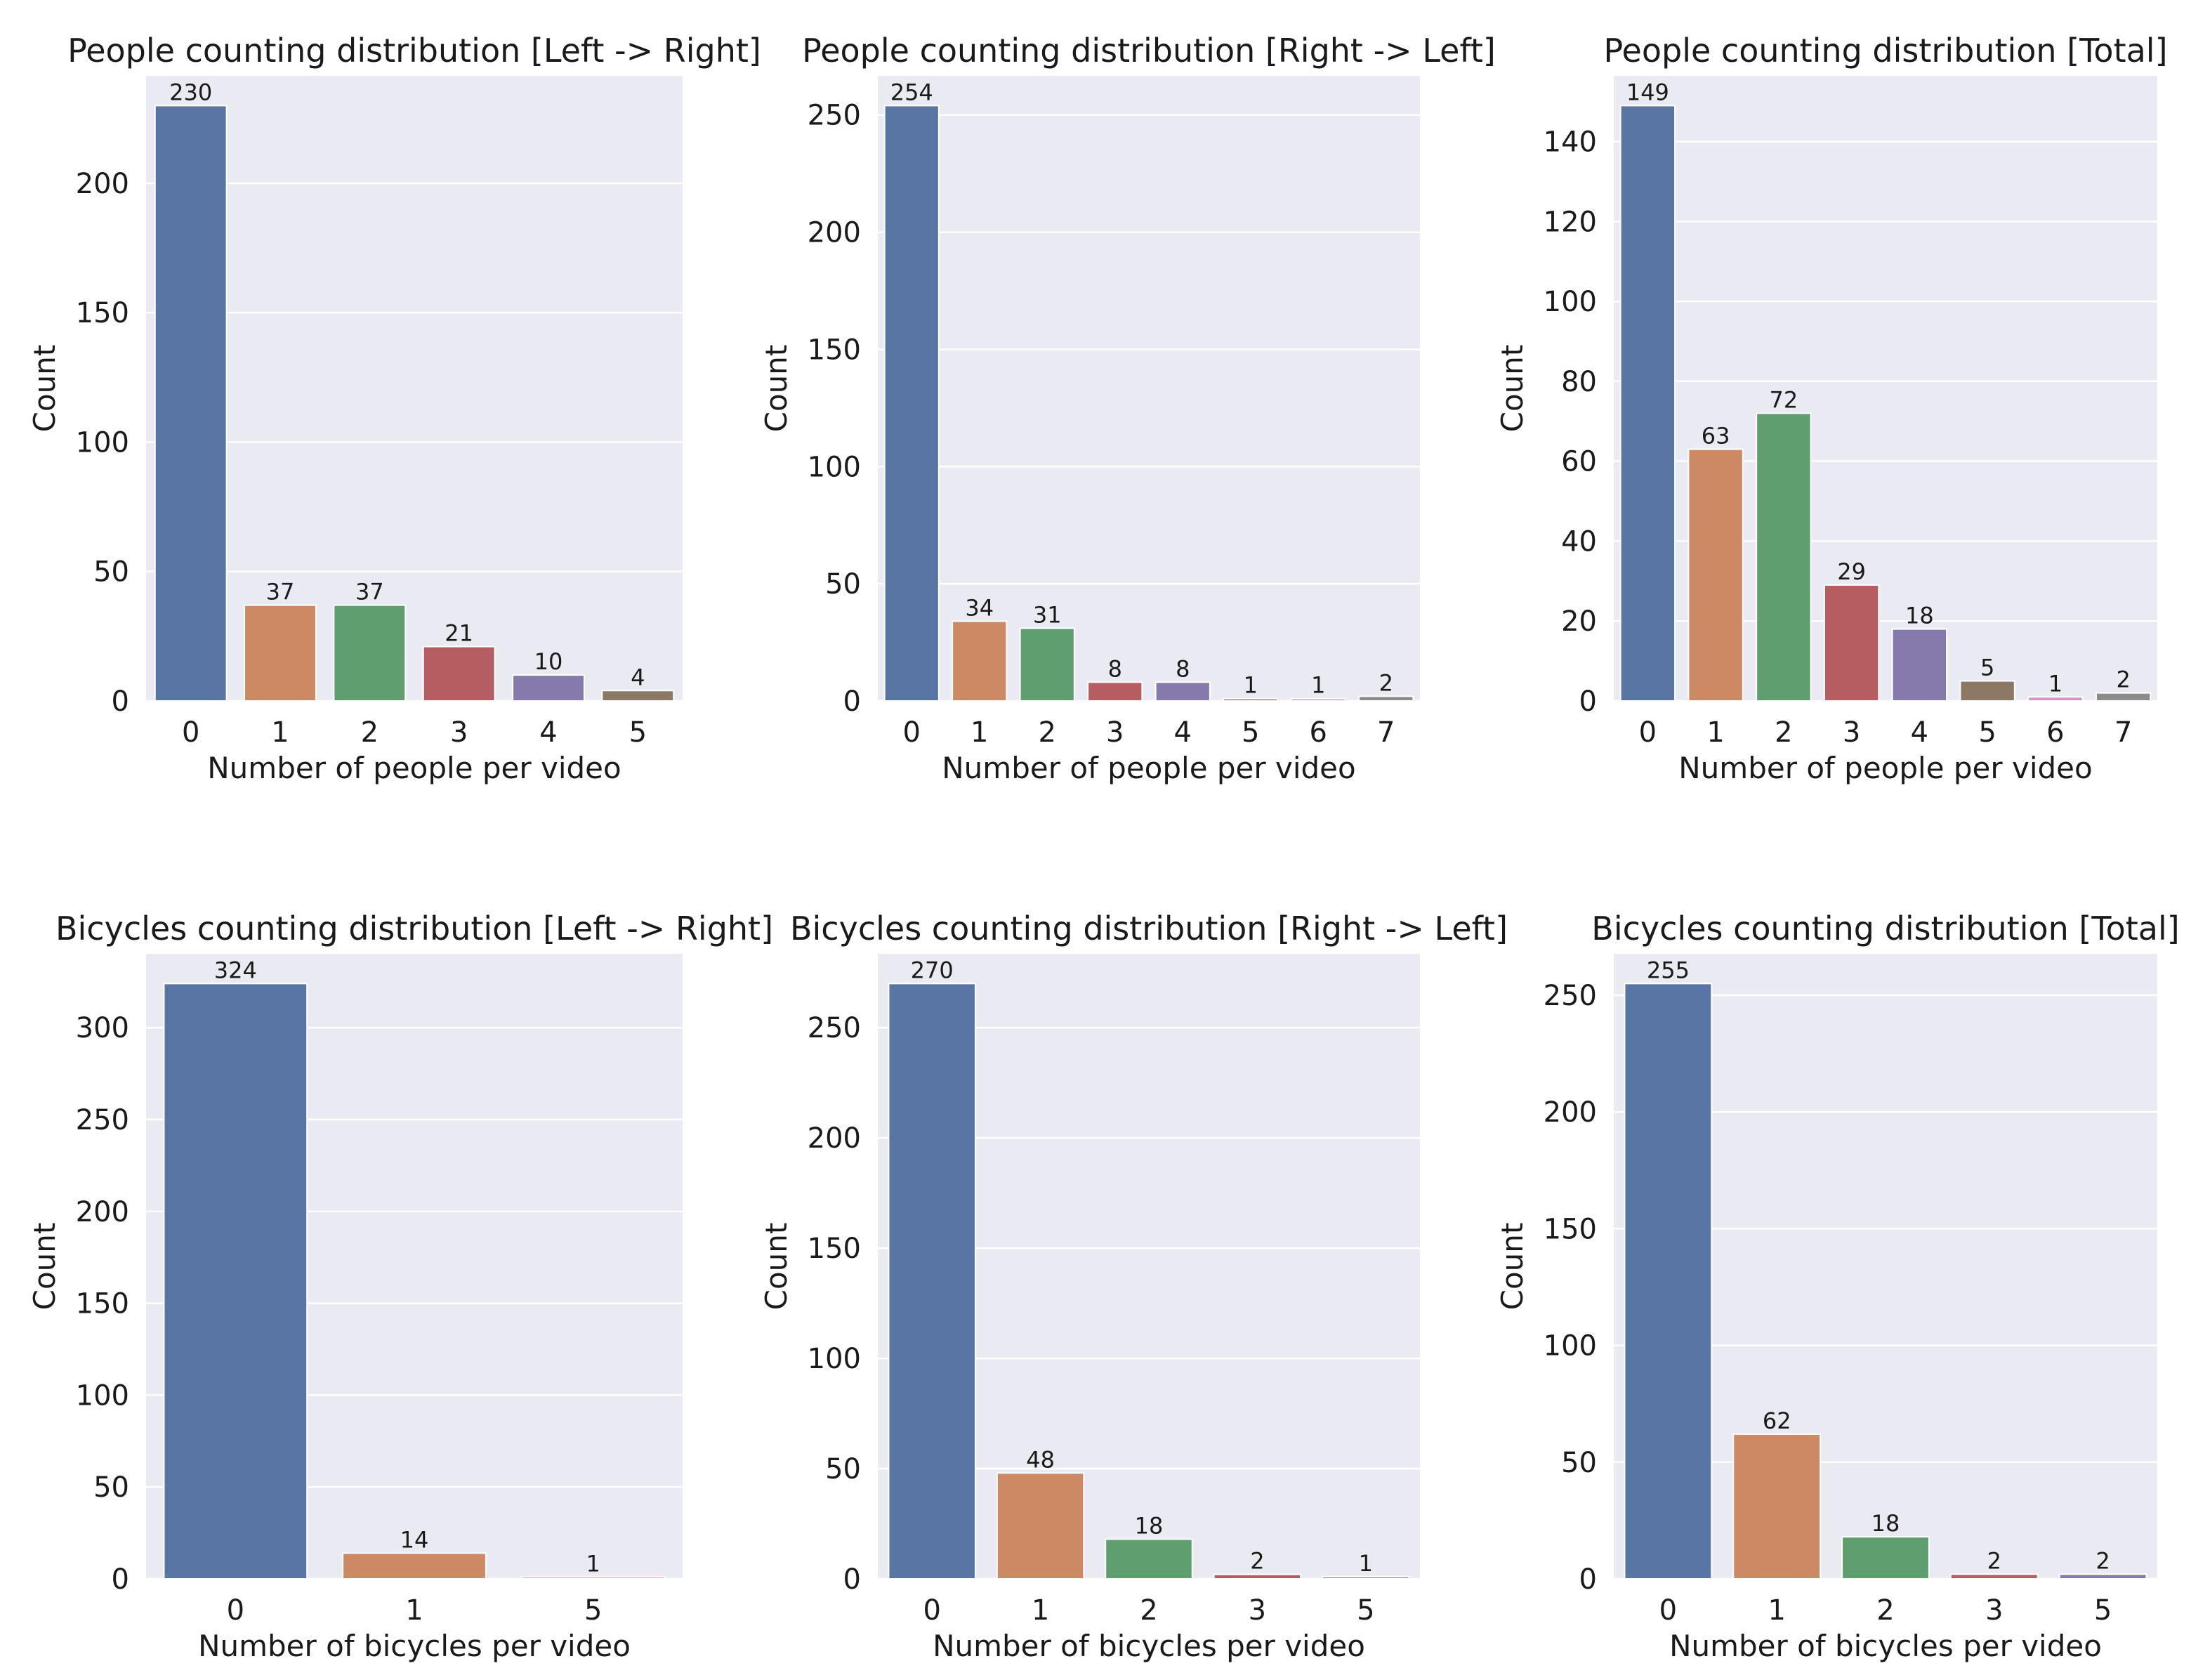 The image size is (2191, 1680). What do you see at coordinates (1047, 615) in the screenshot?
I see `data-label: 31` at bounding box center [1047, 615].